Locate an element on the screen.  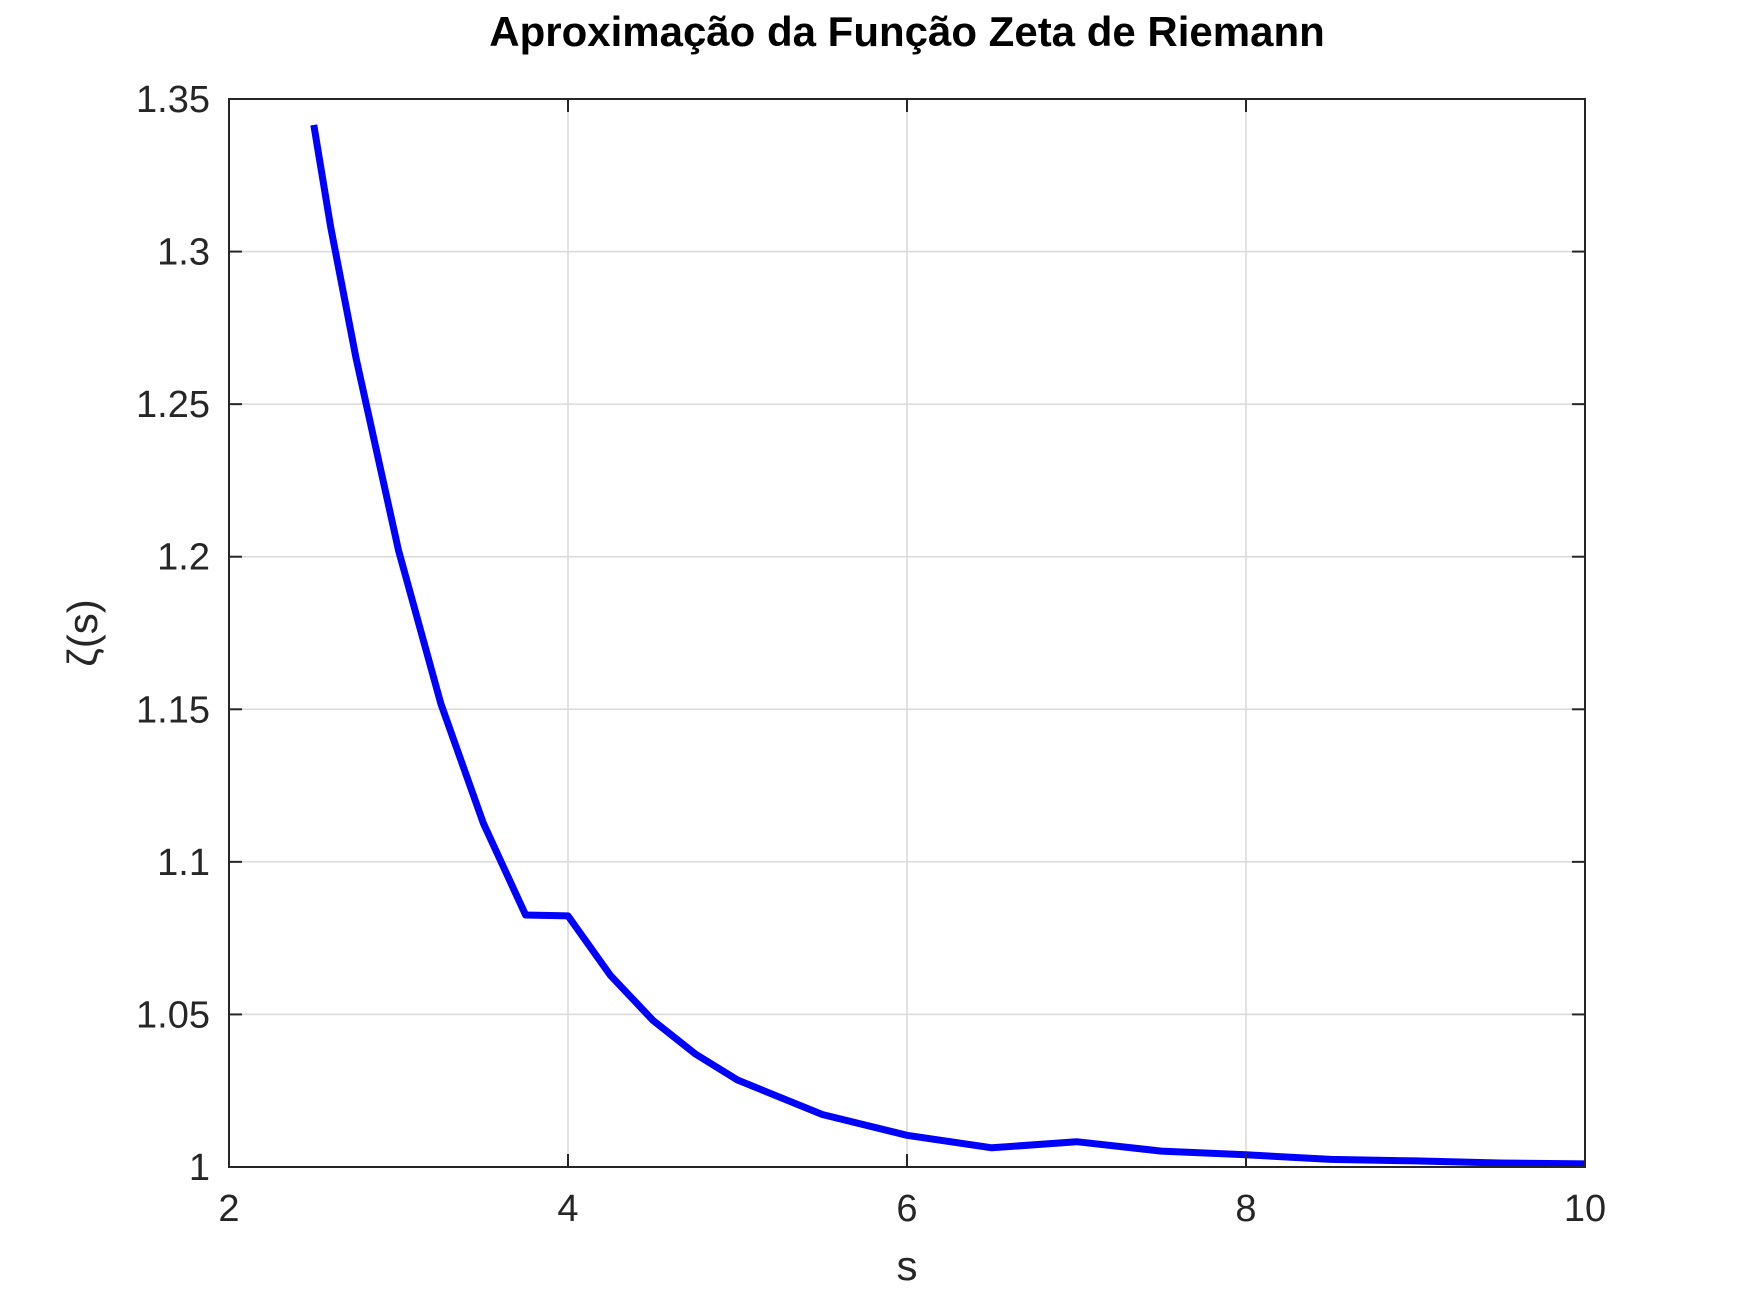
y-tick-label: 1.3 is located at coordinates (183, 253).